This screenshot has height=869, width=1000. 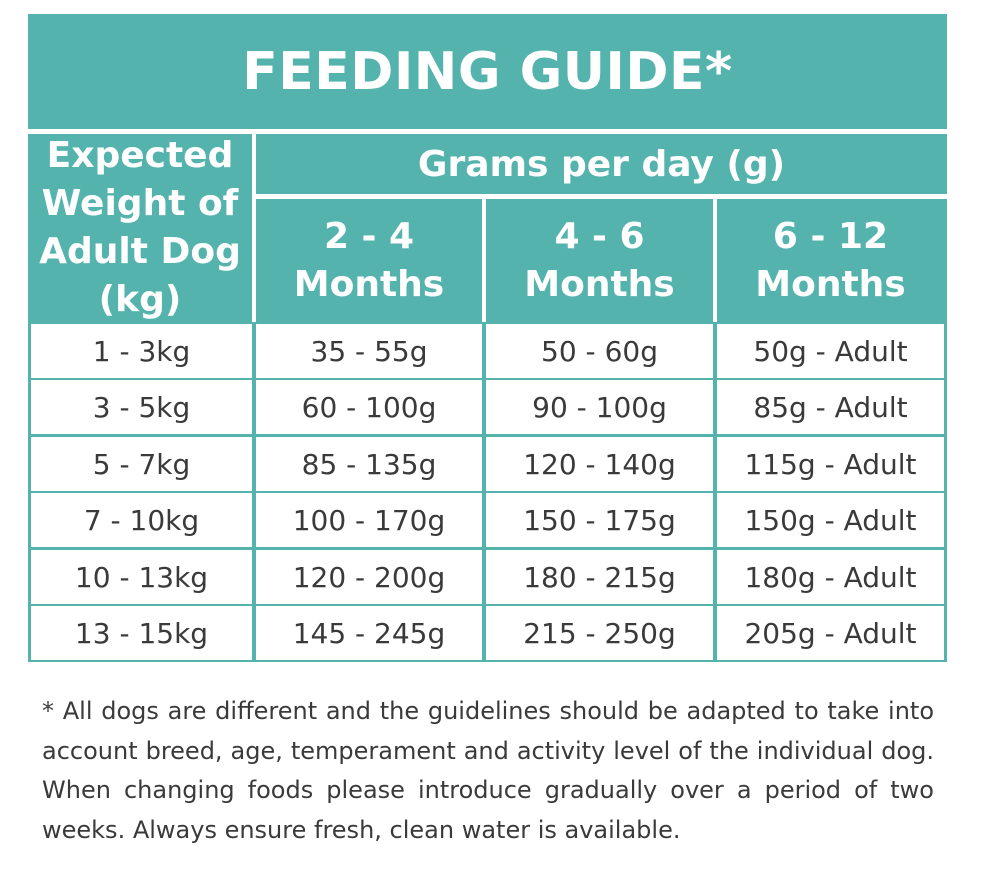 What do you see at coordinates (369, 577) in the screenshot?
I see `table-cell: 120 - 200g` at bounding box center [369, 577].